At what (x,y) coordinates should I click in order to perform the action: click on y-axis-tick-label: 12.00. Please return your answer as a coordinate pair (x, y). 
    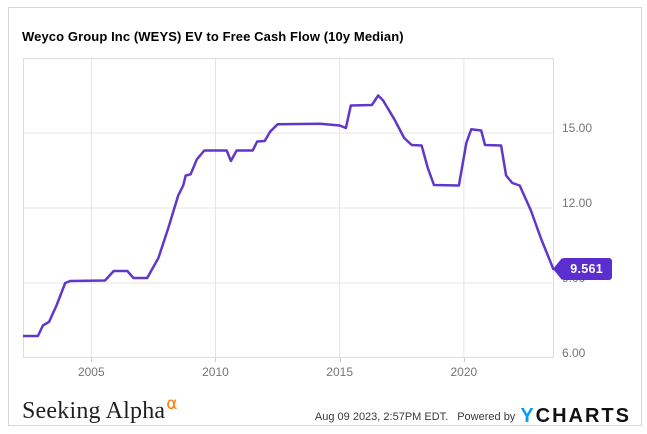
    Looking at the image, I should click on (577, 203).